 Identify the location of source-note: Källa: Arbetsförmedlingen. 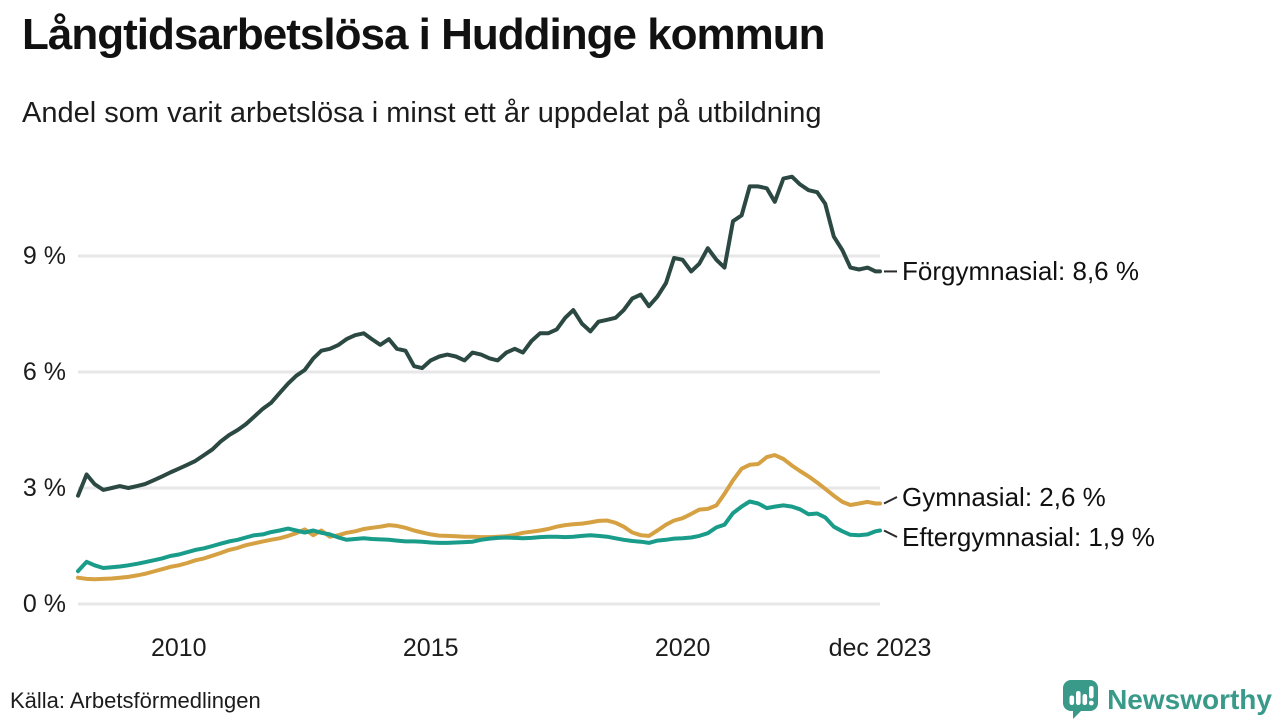
(135, 700).